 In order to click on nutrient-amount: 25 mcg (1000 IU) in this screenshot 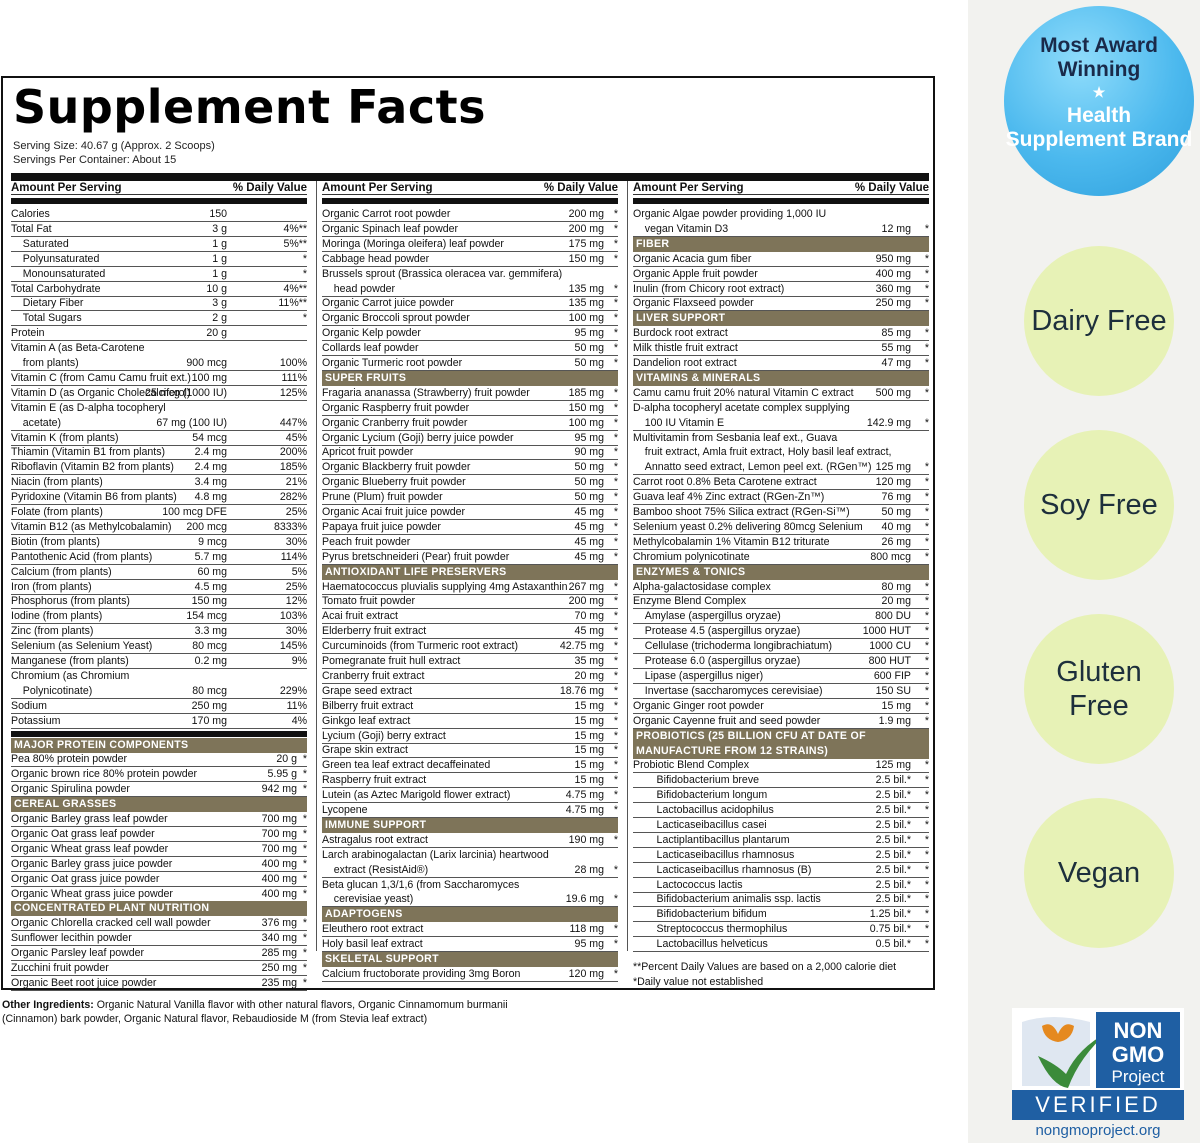, I will do `click(186, 392)`.